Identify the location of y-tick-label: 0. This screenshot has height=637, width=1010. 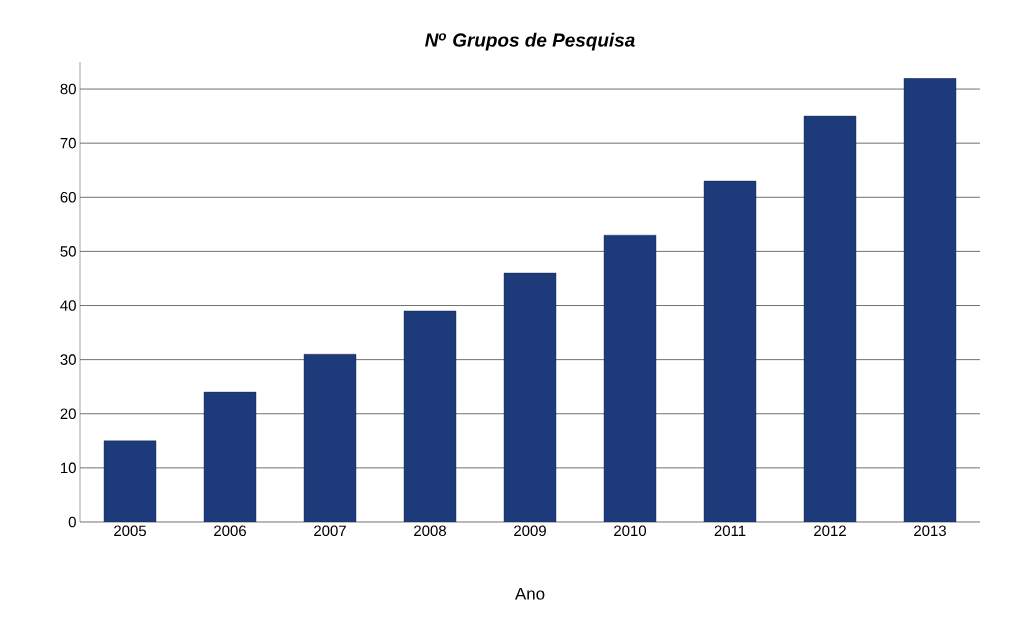
(72, 522).